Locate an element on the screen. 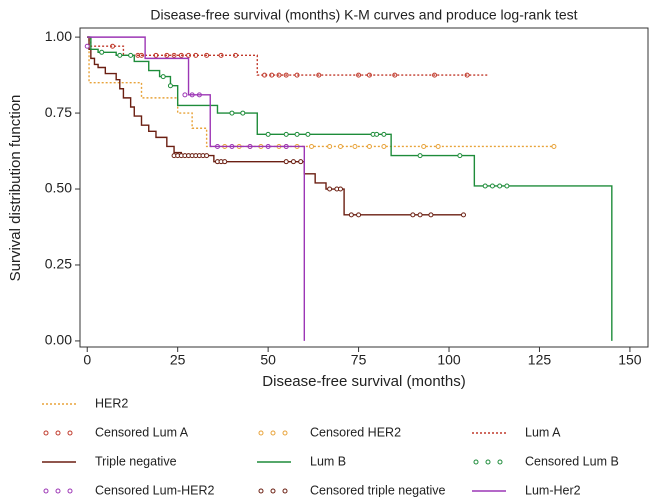 This screenshot has width=658, height=500. legend-label: Censored Lum B is located at coordinates (572, 461).